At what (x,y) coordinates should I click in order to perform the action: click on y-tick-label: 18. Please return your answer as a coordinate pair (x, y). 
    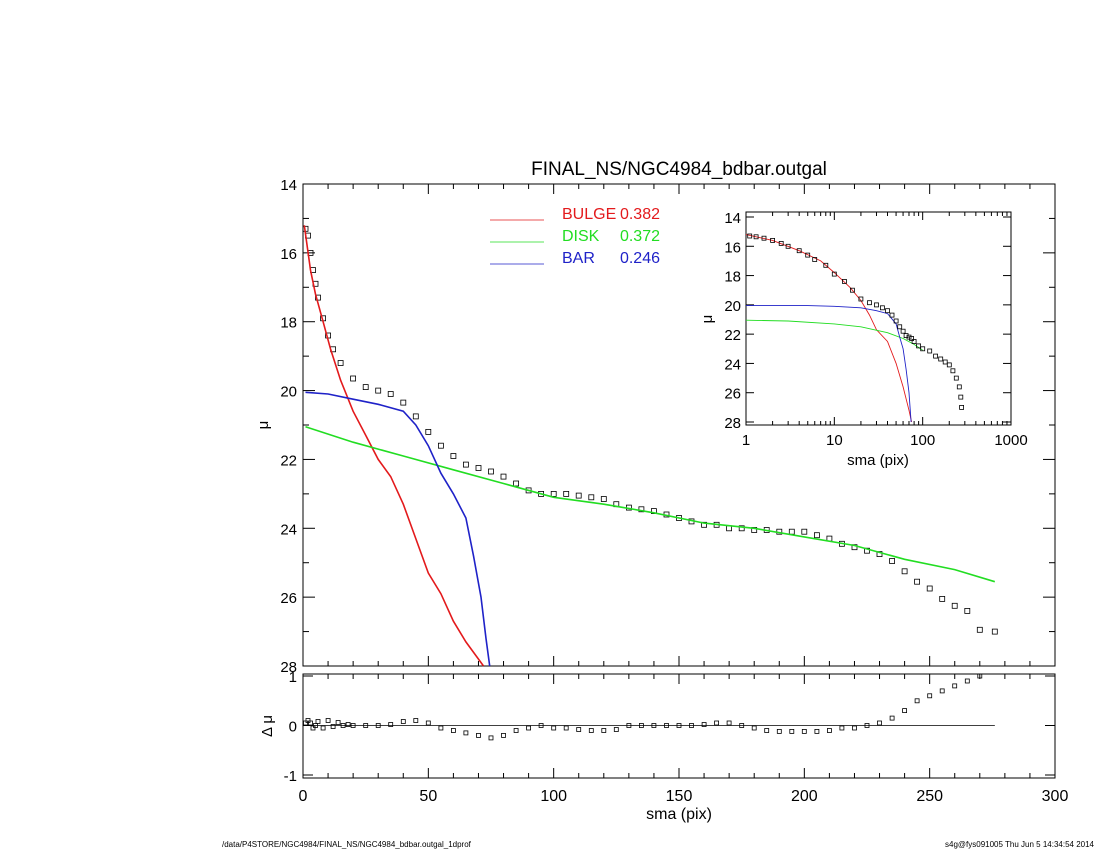
    Looking at the image, I should click on (288, 323).